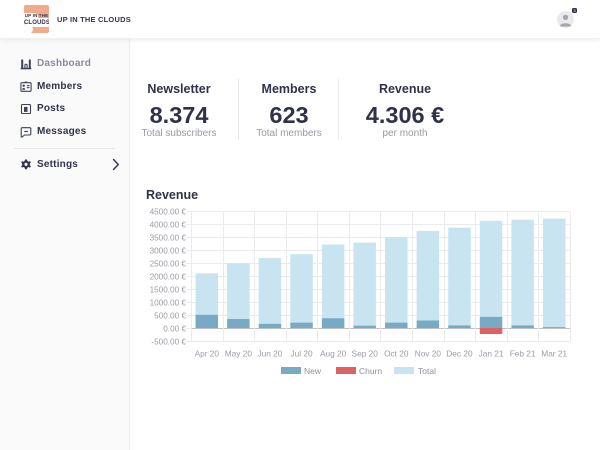  I want to click on svg-text: 0.00 €, so click(174, 329).